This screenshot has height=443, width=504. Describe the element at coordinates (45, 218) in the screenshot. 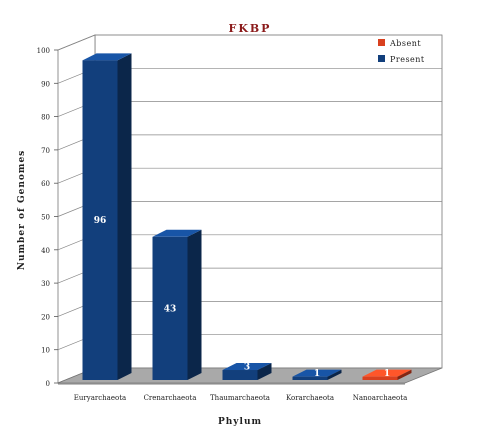

I see `y-tick-label: 50` at that location.